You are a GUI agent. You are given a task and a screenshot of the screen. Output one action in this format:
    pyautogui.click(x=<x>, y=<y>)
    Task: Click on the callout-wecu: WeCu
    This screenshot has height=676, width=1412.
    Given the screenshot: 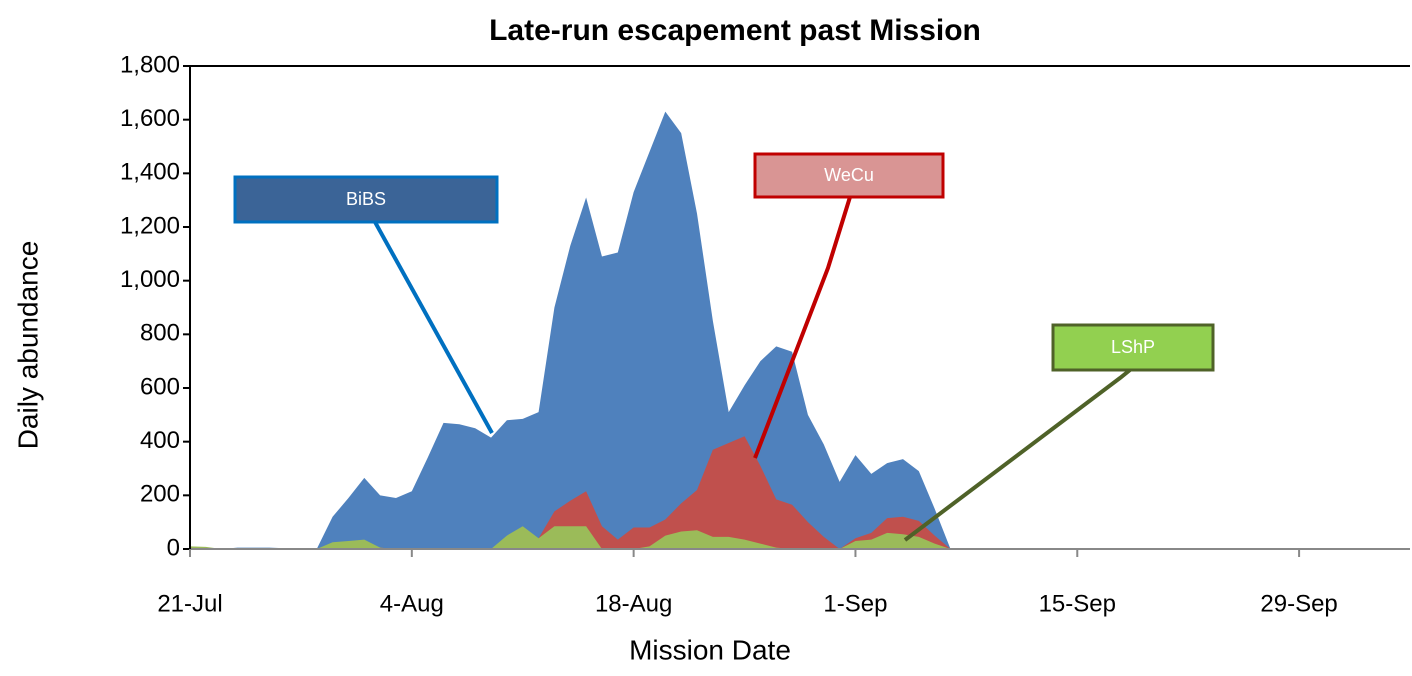 What is the action you would take?
    pyautogui.click(x=849, y=305)
    